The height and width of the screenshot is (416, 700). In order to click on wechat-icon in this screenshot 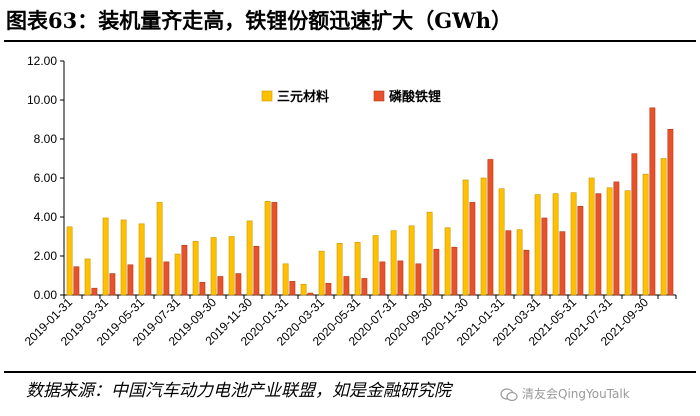, I will do `click(509, 394)`.